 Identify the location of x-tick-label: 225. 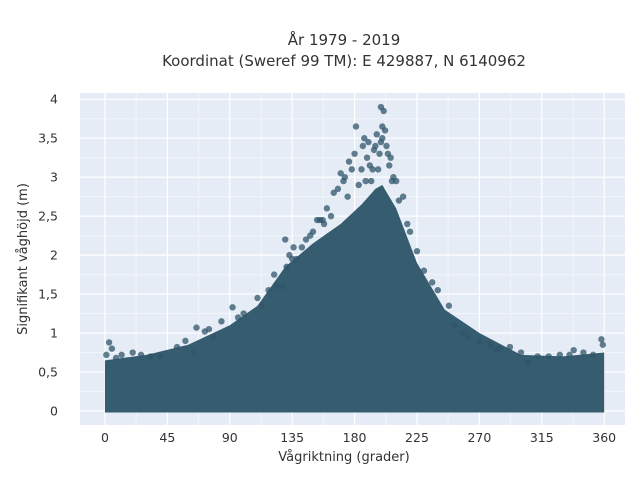
(417, 437).